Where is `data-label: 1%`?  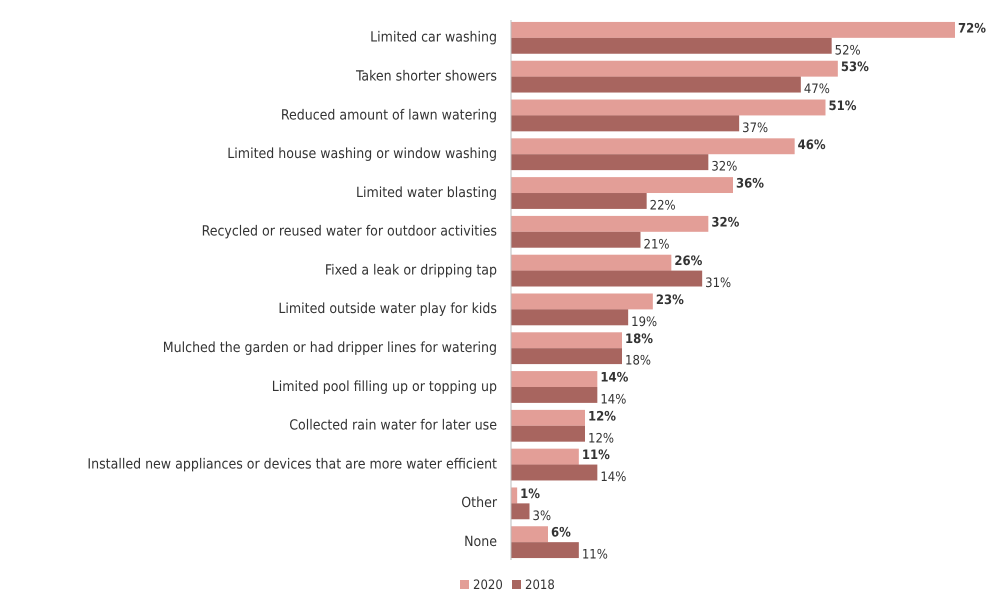
data-label: 1% is located at coordinates (530, 494).